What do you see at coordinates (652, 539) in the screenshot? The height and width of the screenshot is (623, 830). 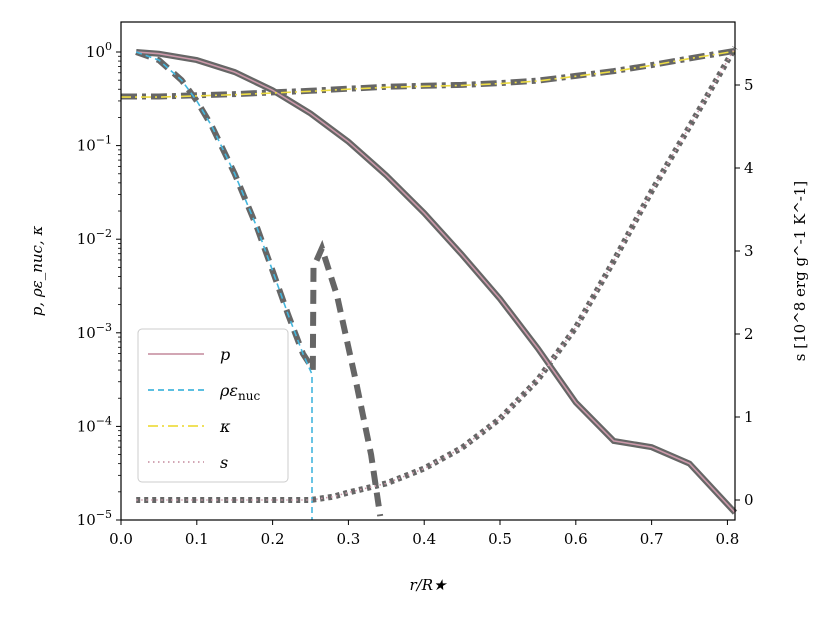 I see `x-tick-label: 0.7` at bounding box center [652, 539].